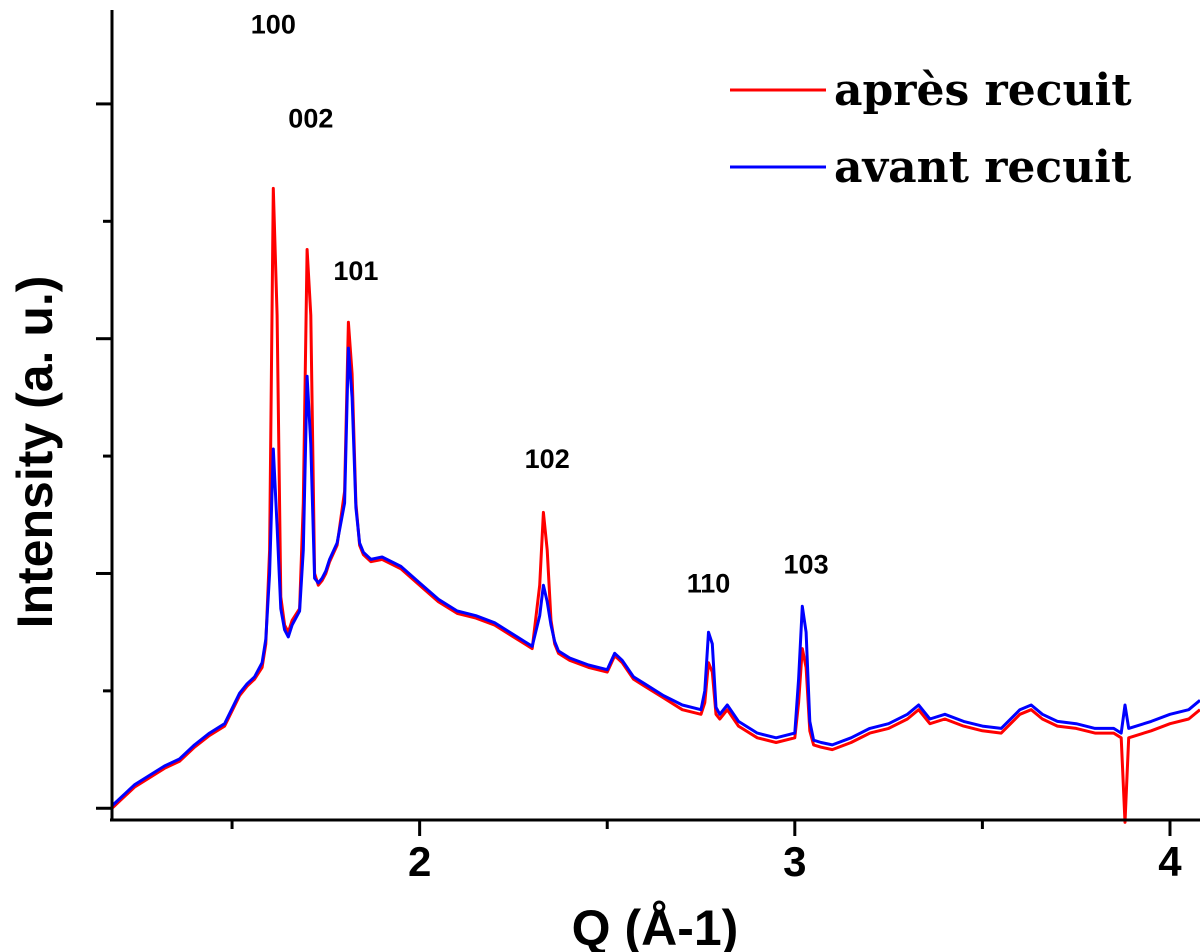  Describe the element at coordinates (310, 118) in the screenshot. I see `peak-label: 002` at that location.